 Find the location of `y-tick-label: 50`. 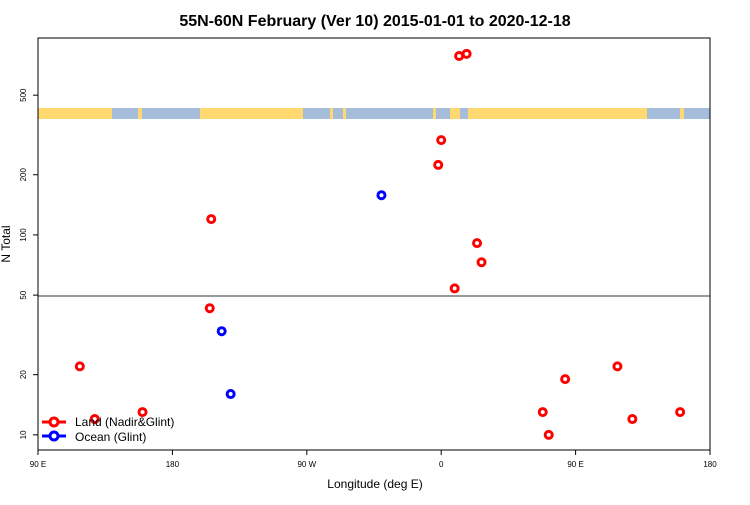

y-tick-label: 50 is located at coordinates (23, 294).